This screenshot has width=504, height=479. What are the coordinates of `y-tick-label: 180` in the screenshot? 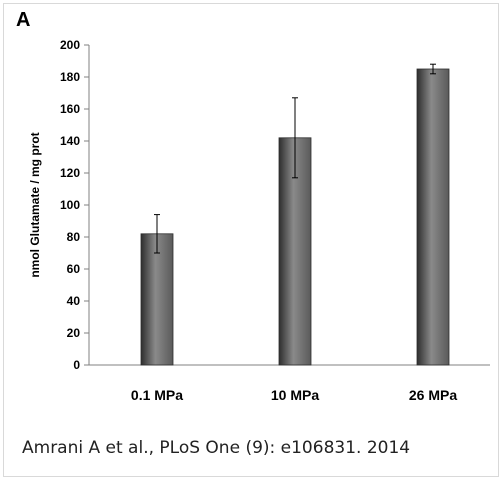 It's located at (70, 77).